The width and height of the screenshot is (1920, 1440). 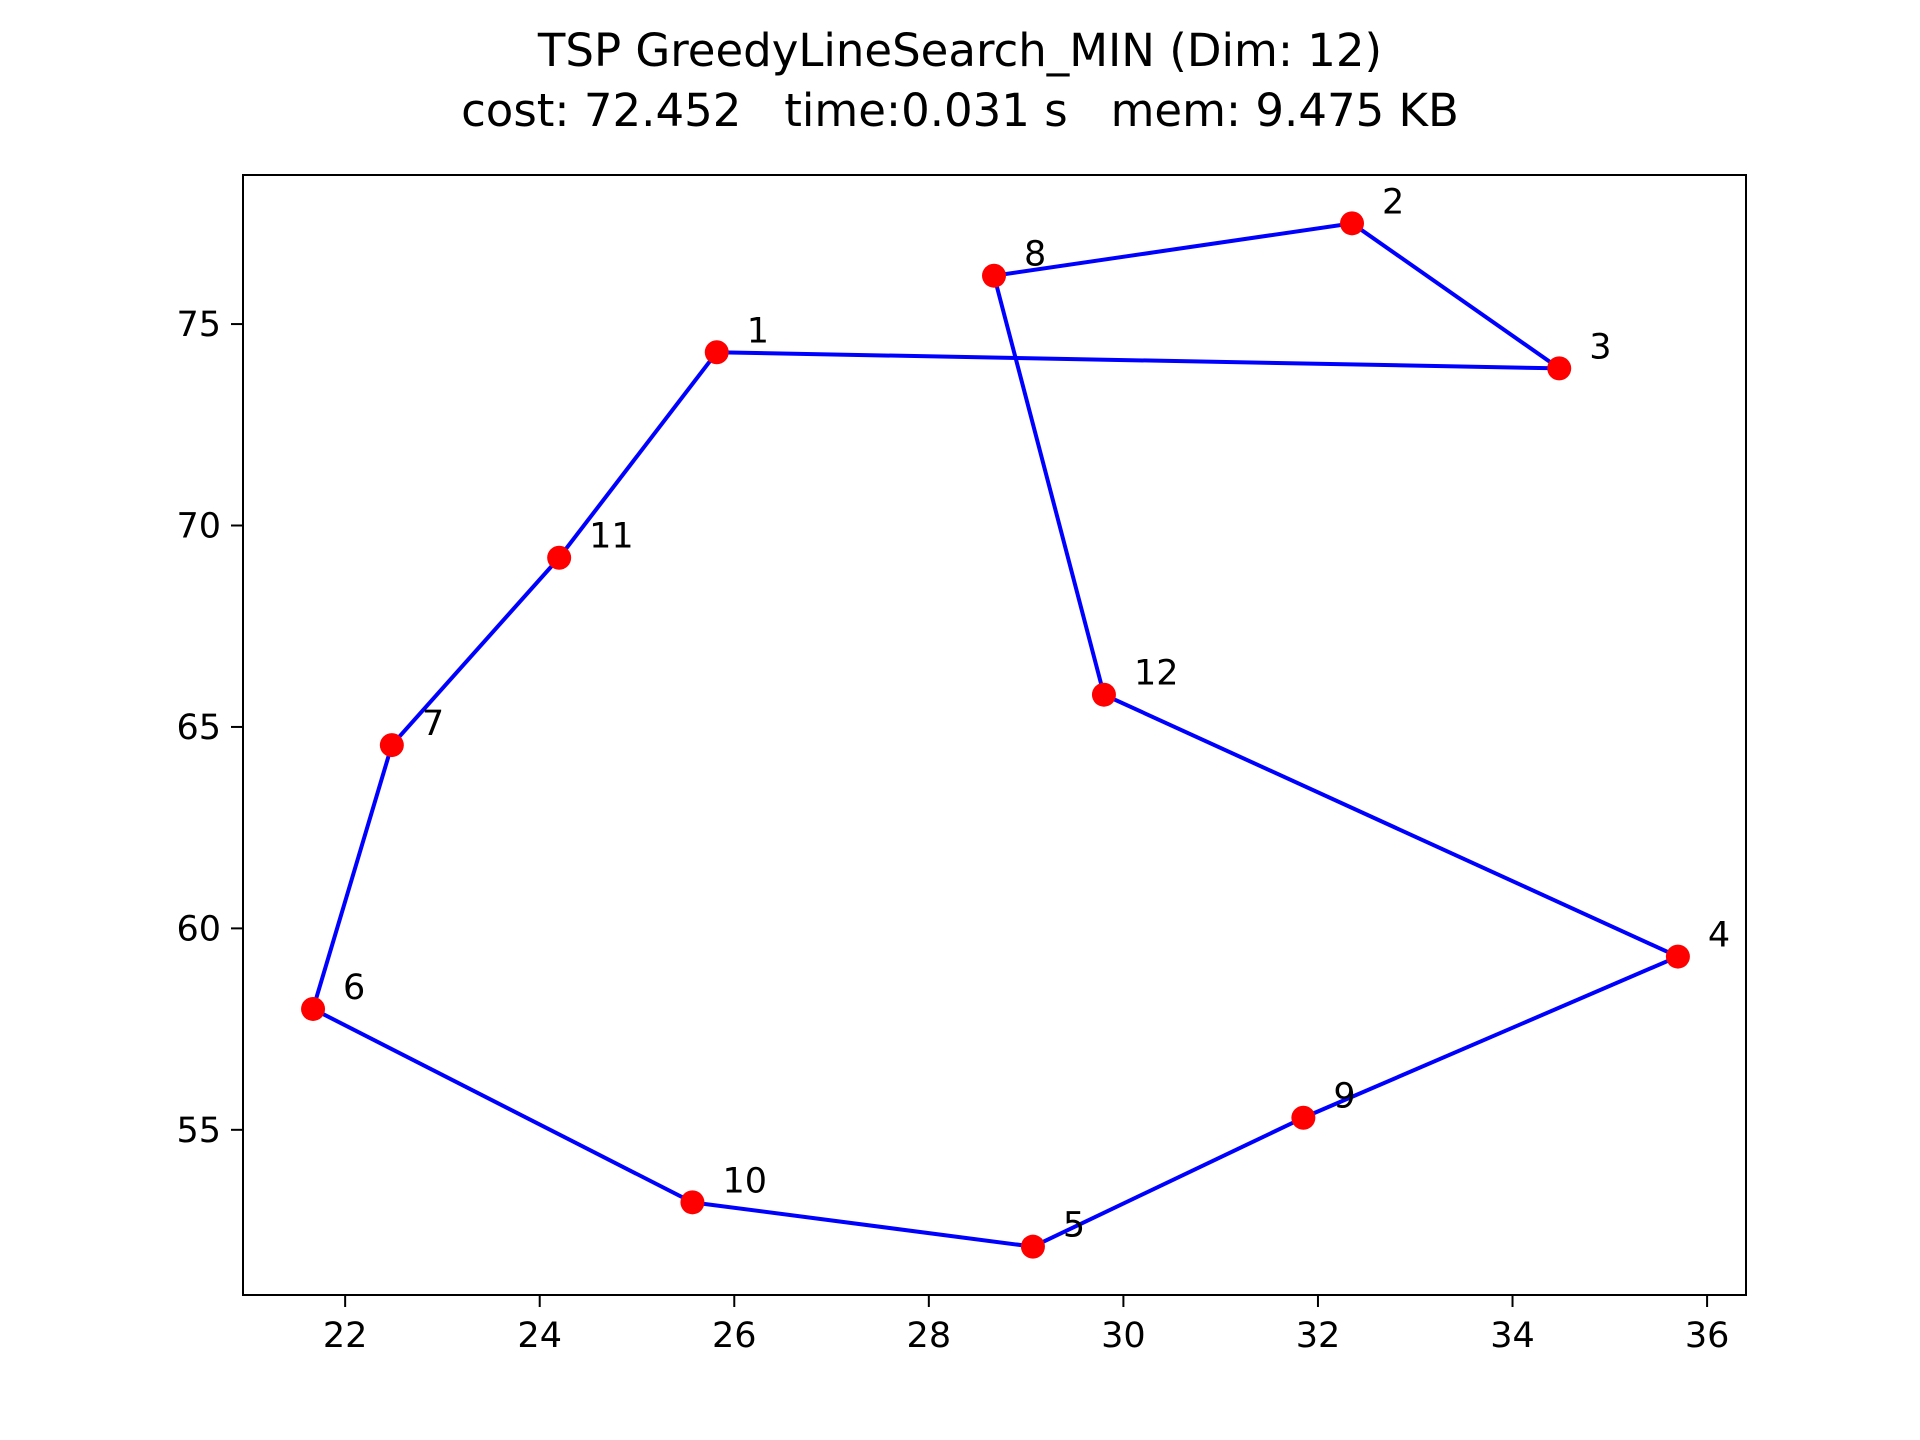 I want to click on city-label-6: 6, so click(x=354, y=988).